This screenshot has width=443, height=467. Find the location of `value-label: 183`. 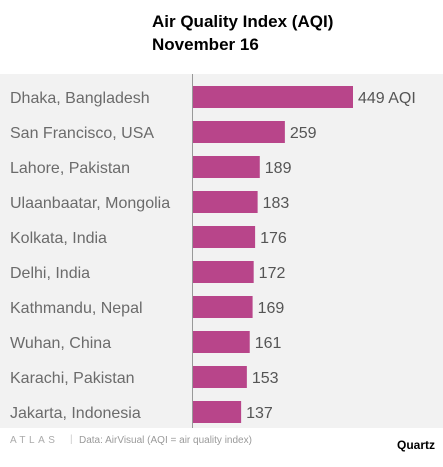

value-label: 183 is located at coordinates (276, 203).